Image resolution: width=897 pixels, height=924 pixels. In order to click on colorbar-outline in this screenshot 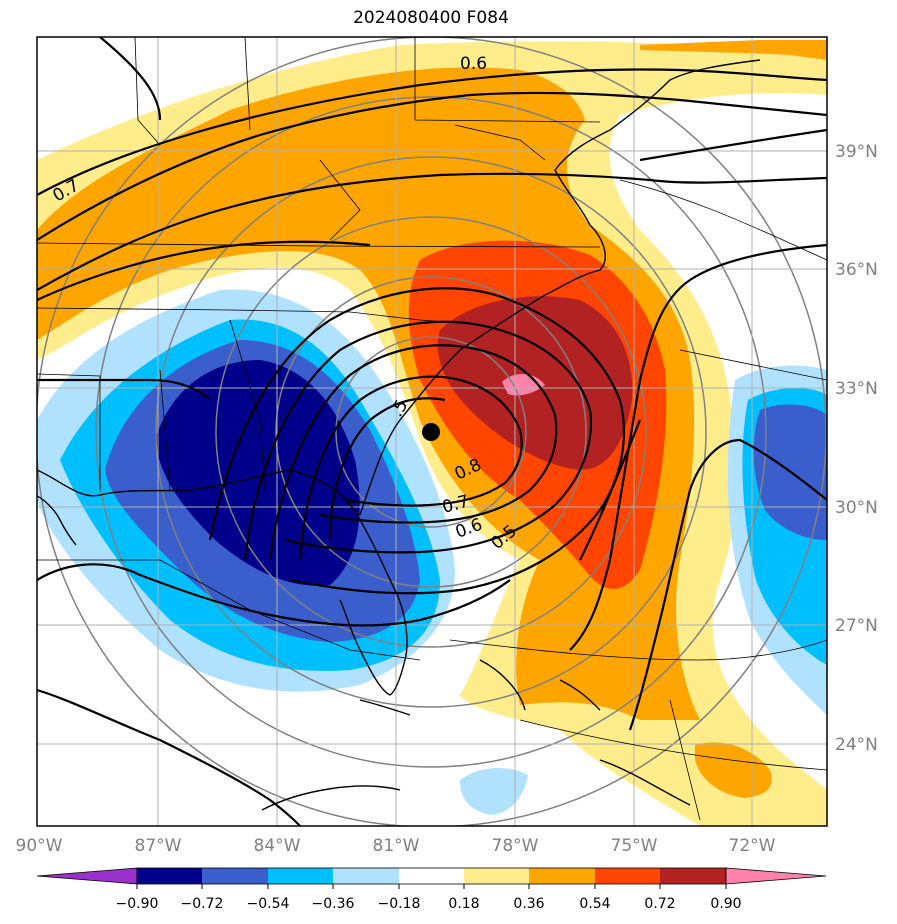, I will do `click(431, 876)`.